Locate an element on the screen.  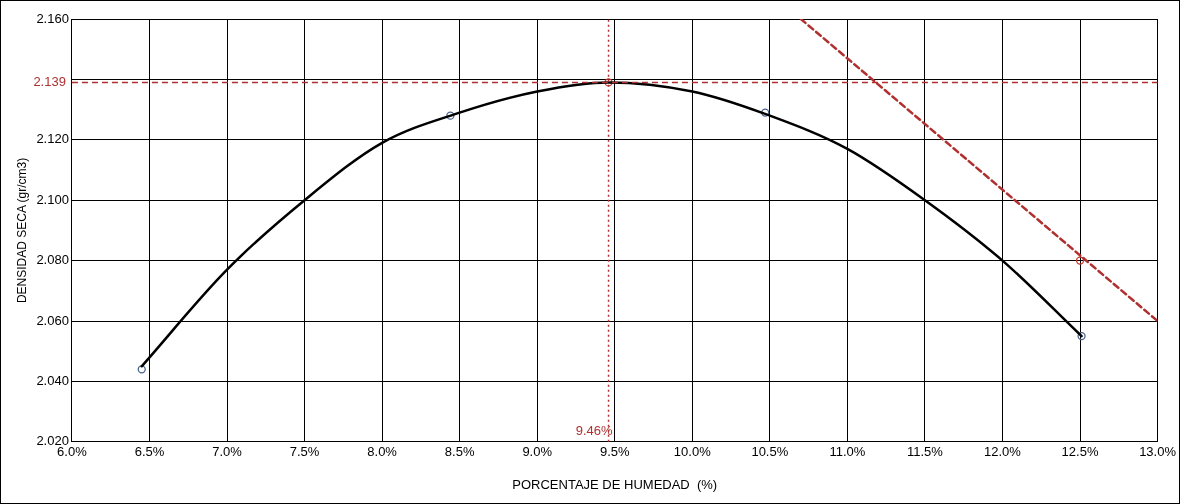
y-tick-label: 2.060 is located at coordinates (52, 320).